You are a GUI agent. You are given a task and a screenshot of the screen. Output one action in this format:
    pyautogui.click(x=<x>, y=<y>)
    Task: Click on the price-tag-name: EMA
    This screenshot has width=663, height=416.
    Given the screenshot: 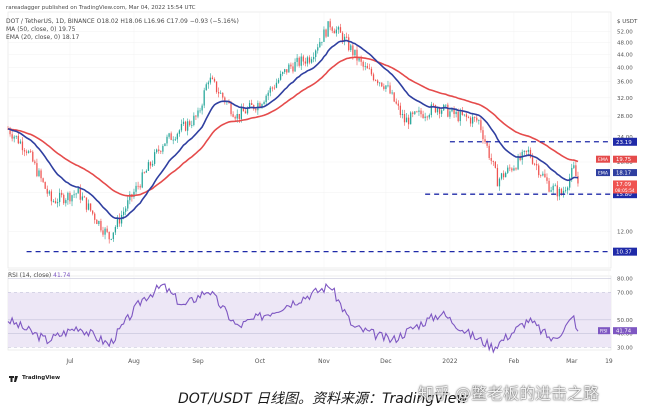 What is the action you would take?
    pyautogui.click(x=603, y=160)
    